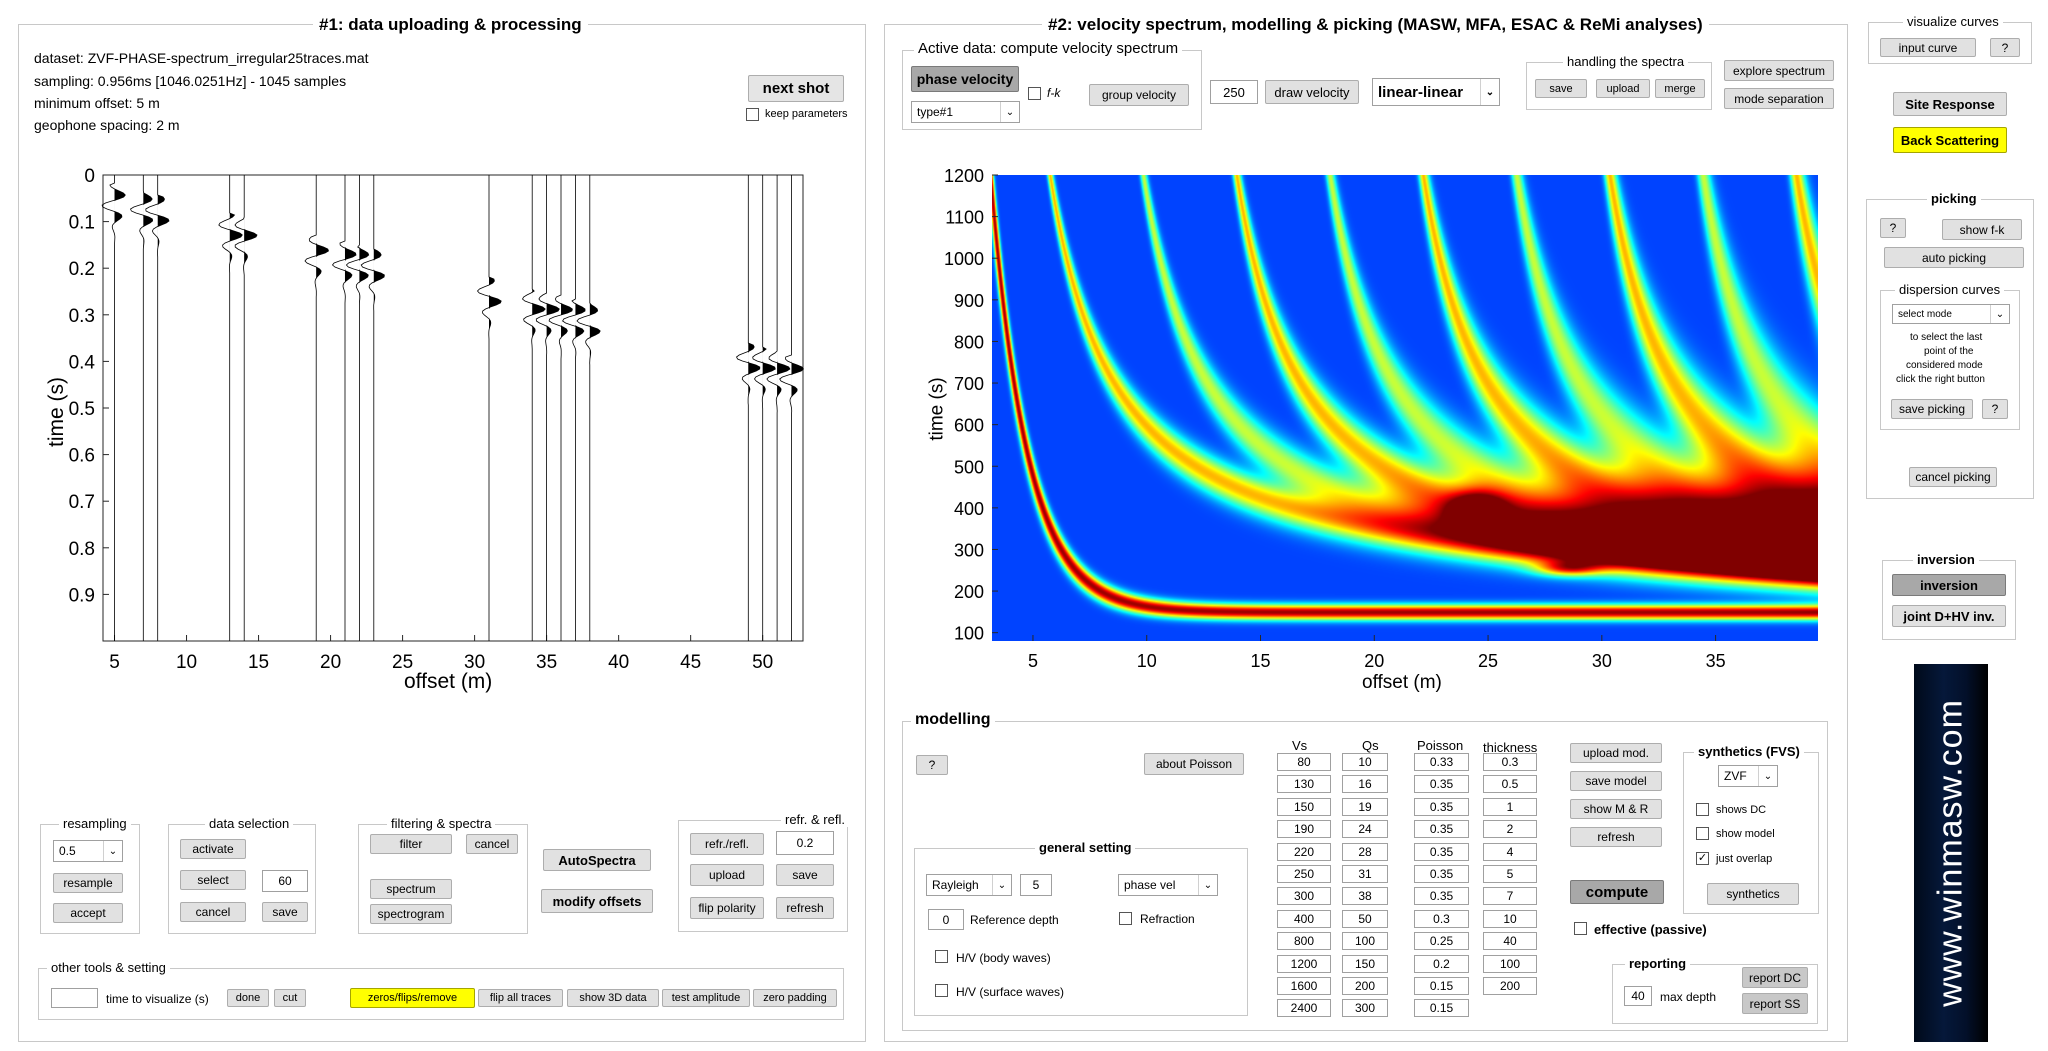  I want to click on cut-button: cut, so click(290, 998).